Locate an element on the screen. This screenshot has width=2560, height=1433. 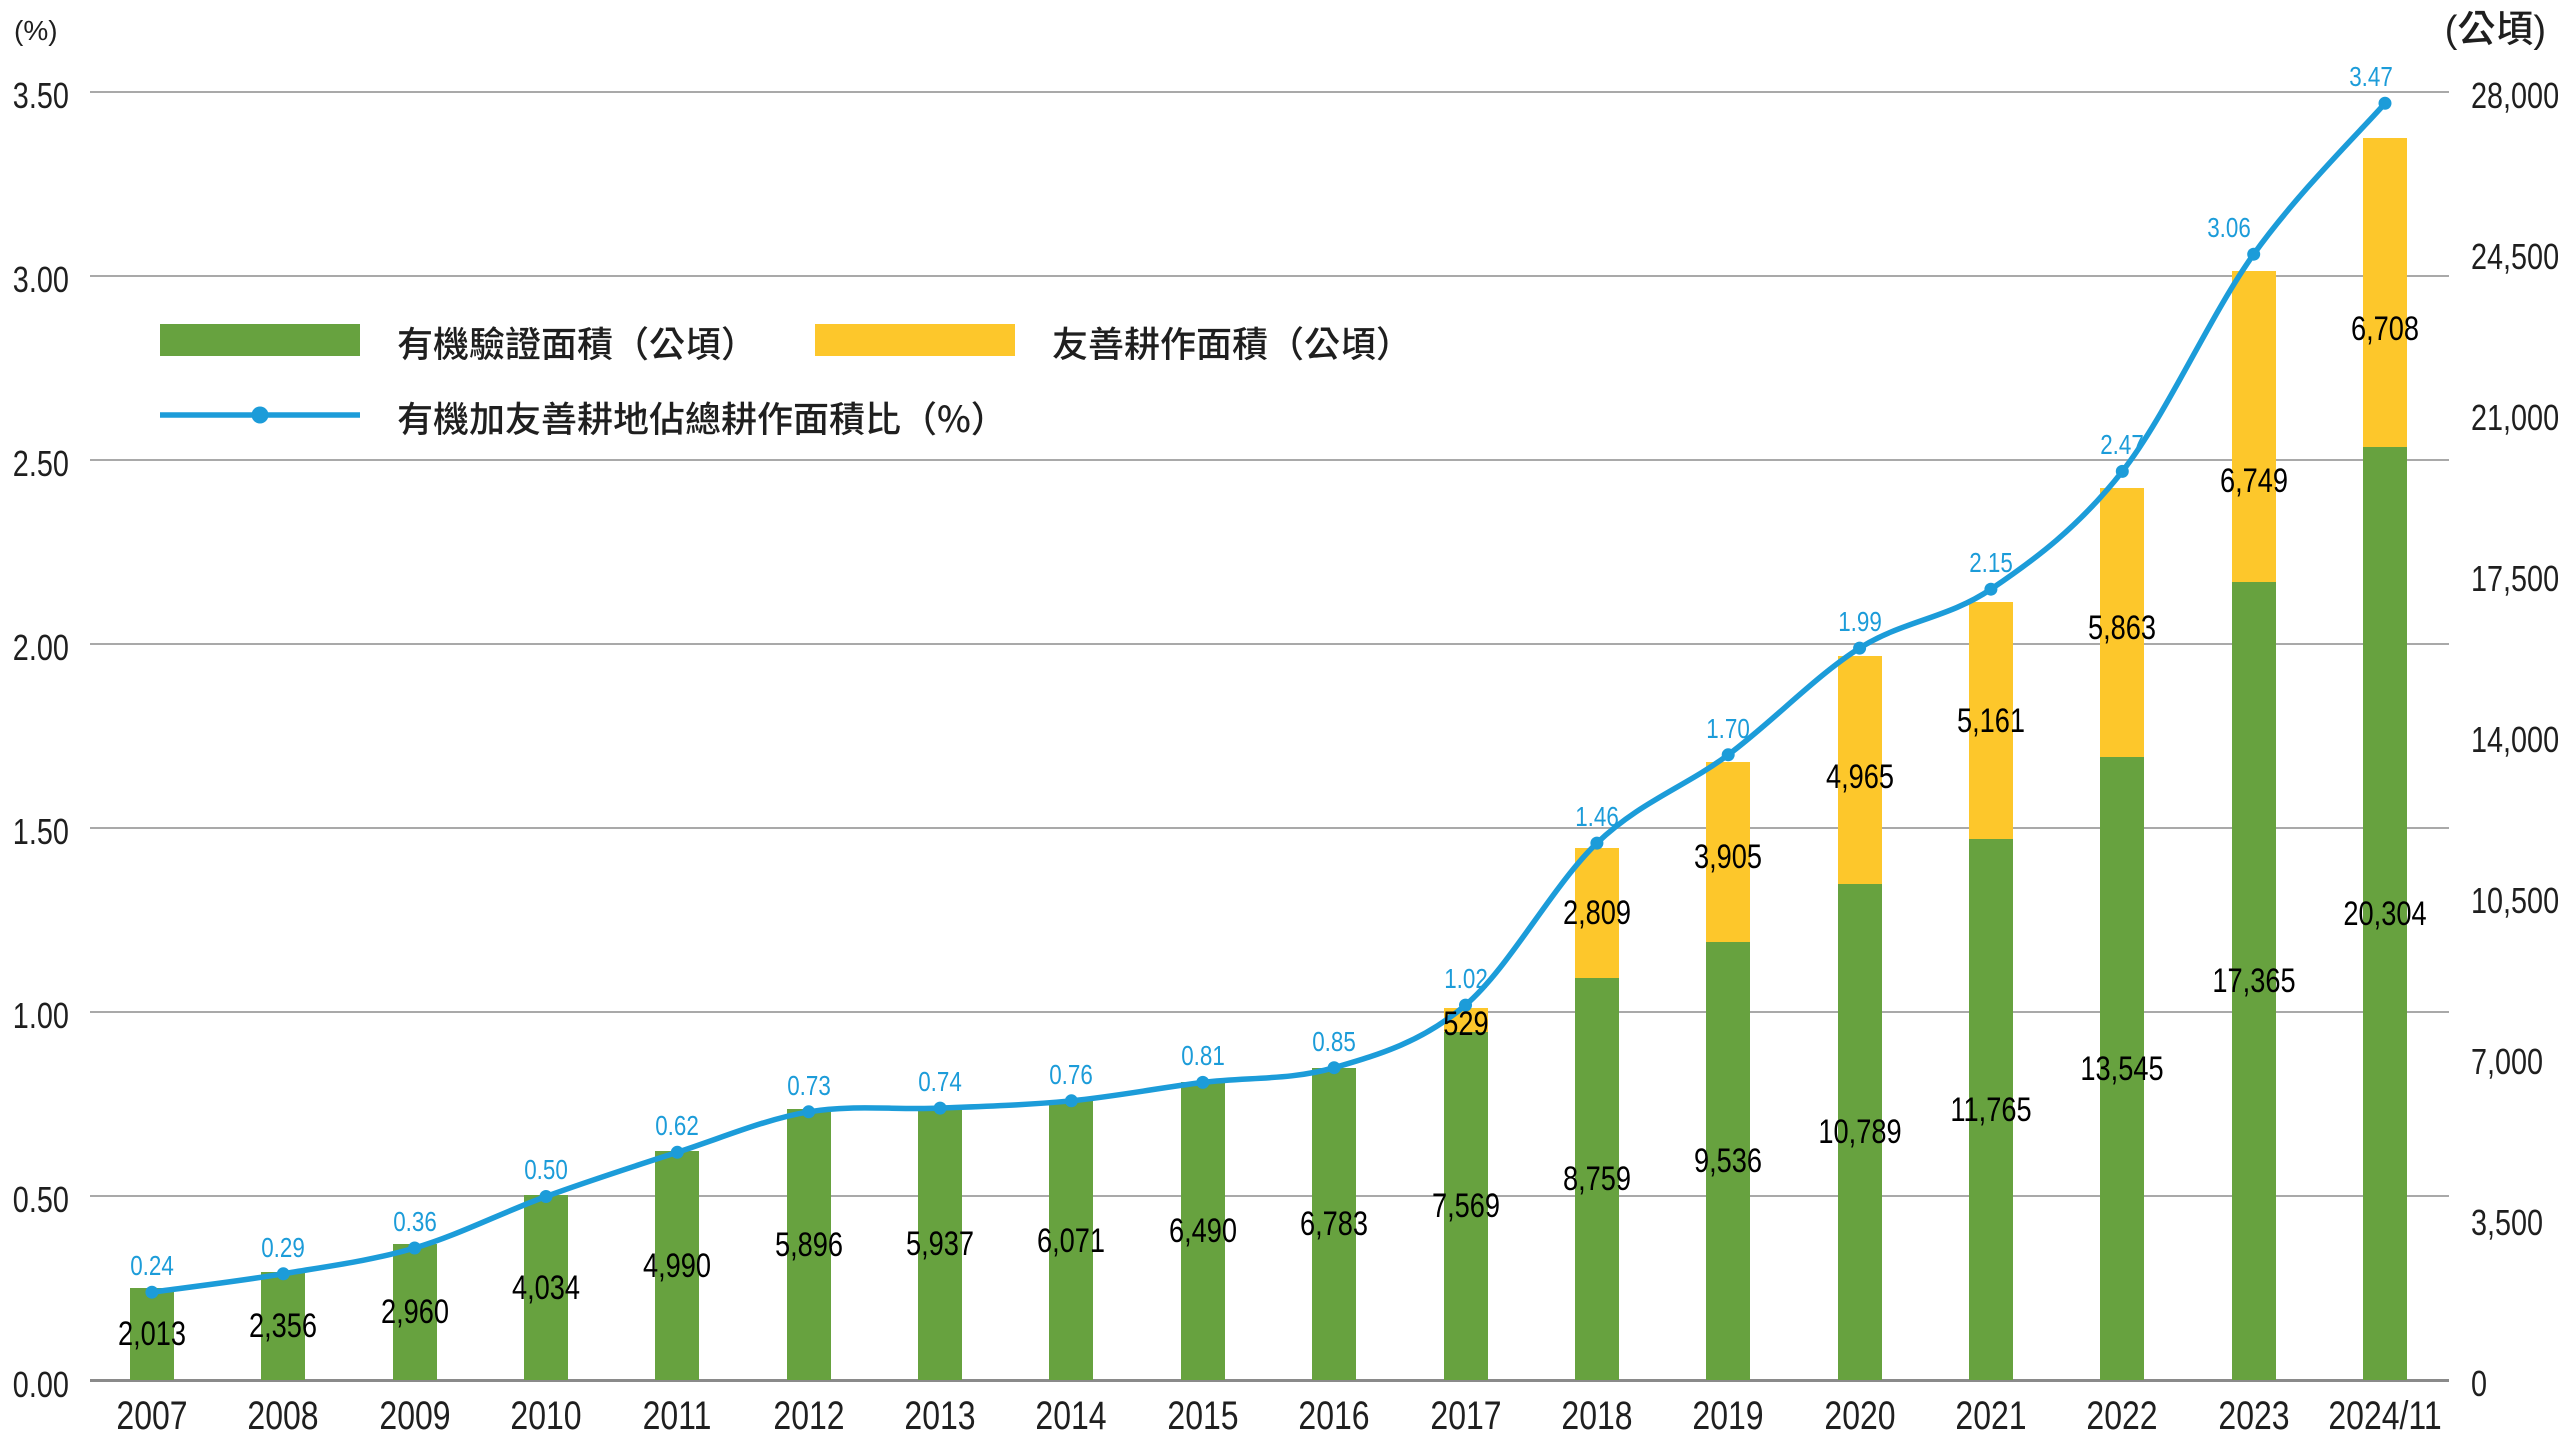
bar-value-label-green: 7,569 is located at coordinates (1465, 1206).